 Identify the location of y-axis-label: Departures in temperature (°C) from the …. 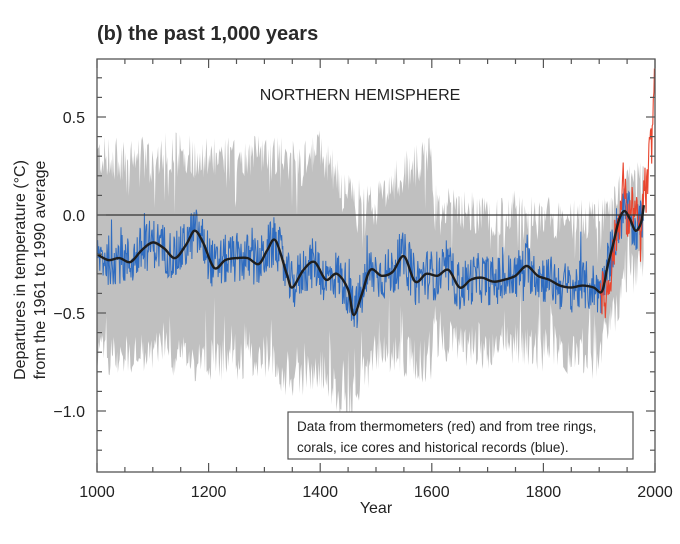
(30, 270).